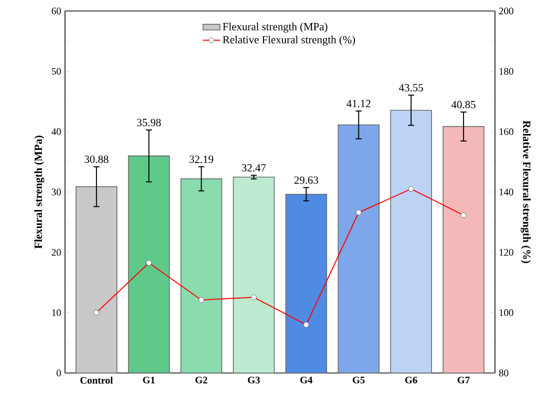 This screenshot has width=550, height=396. What do you see at coordinates (507, 132) in the screenshot?
I see `y2-tick-label: 160` at bounding box center [507, 132].